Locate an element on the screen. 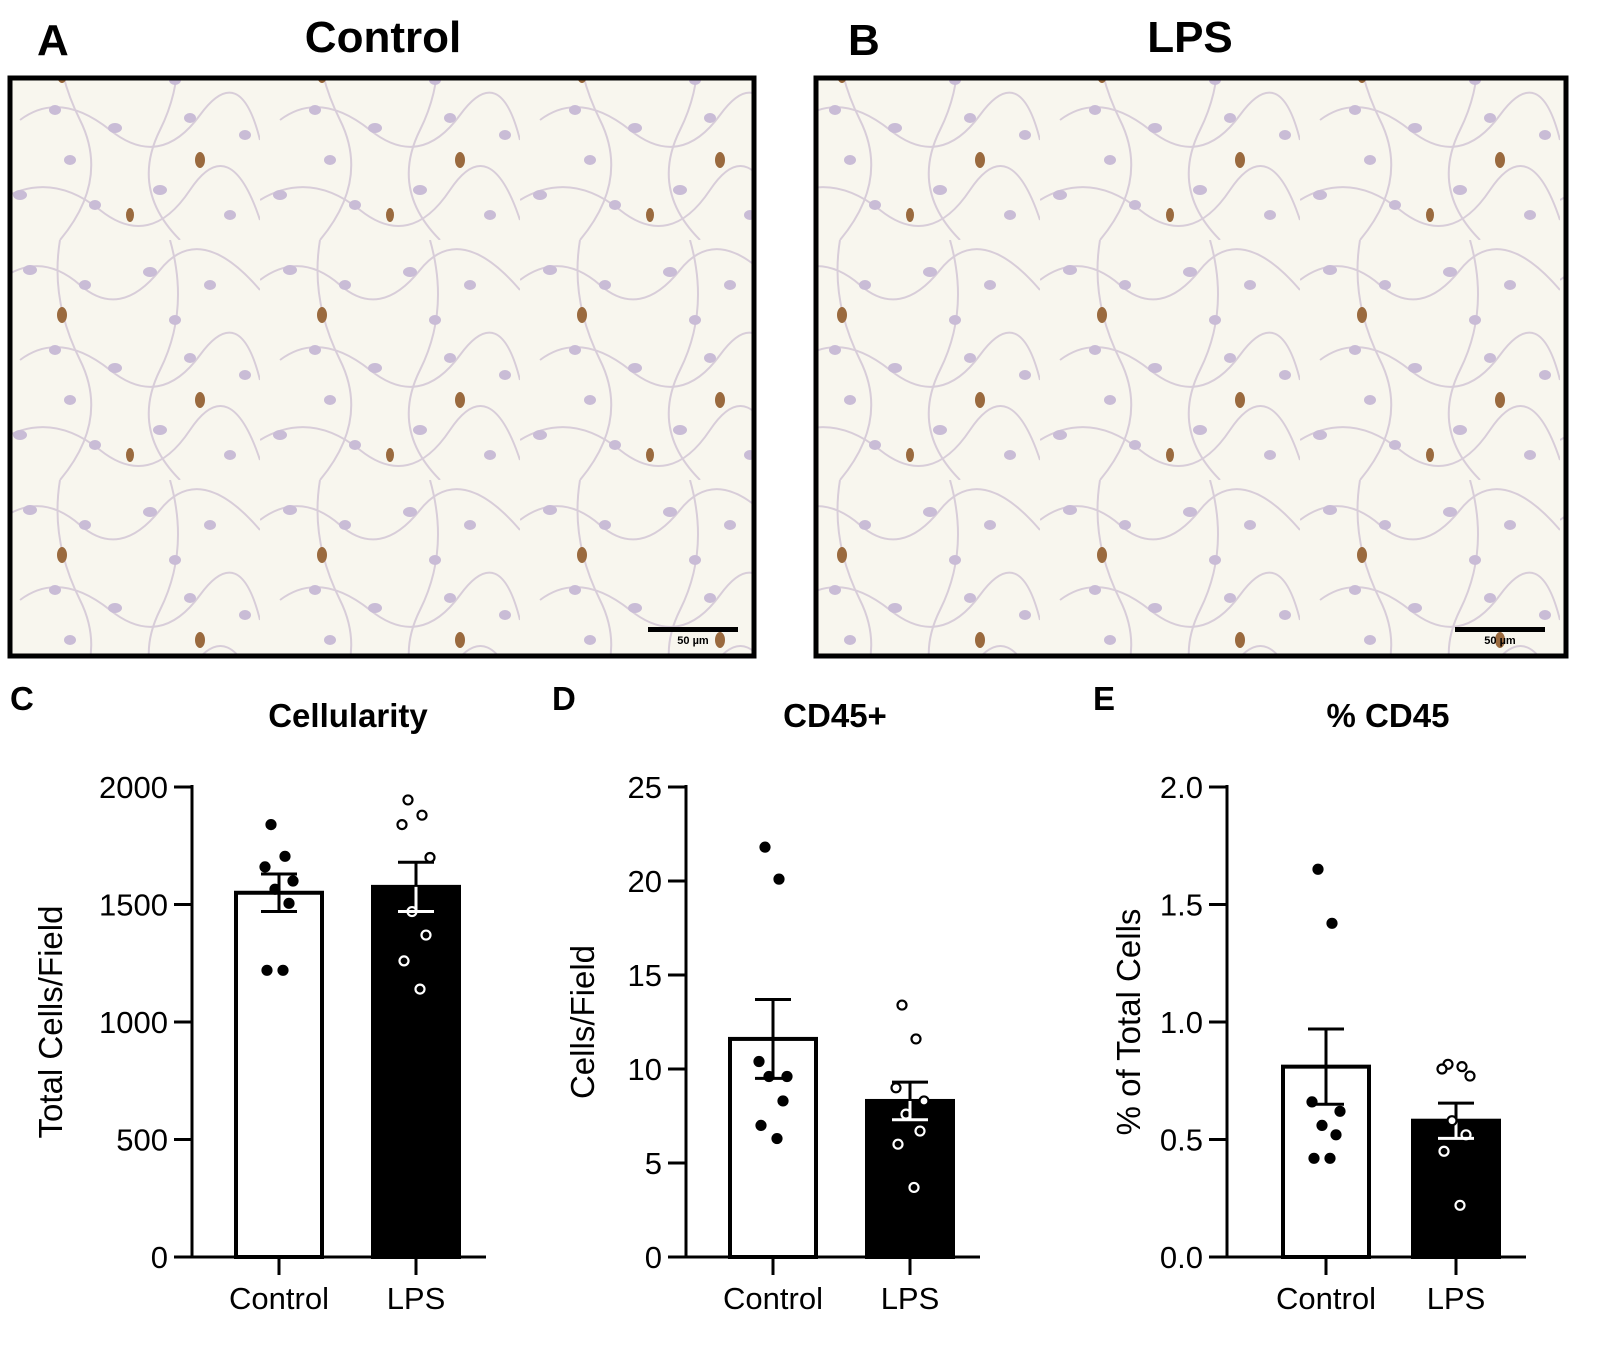  y-tick-label: 20 is located at coordinates (645, 881).